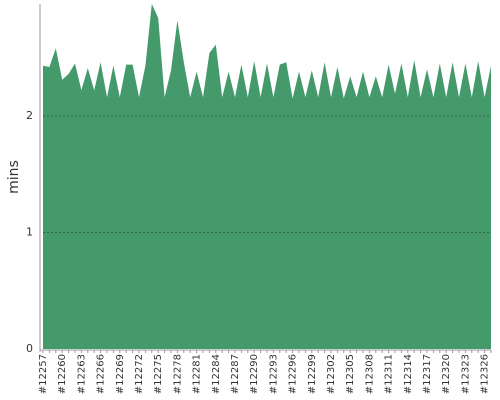  I want to click on y-tick-label: 1, so click(29, 231).